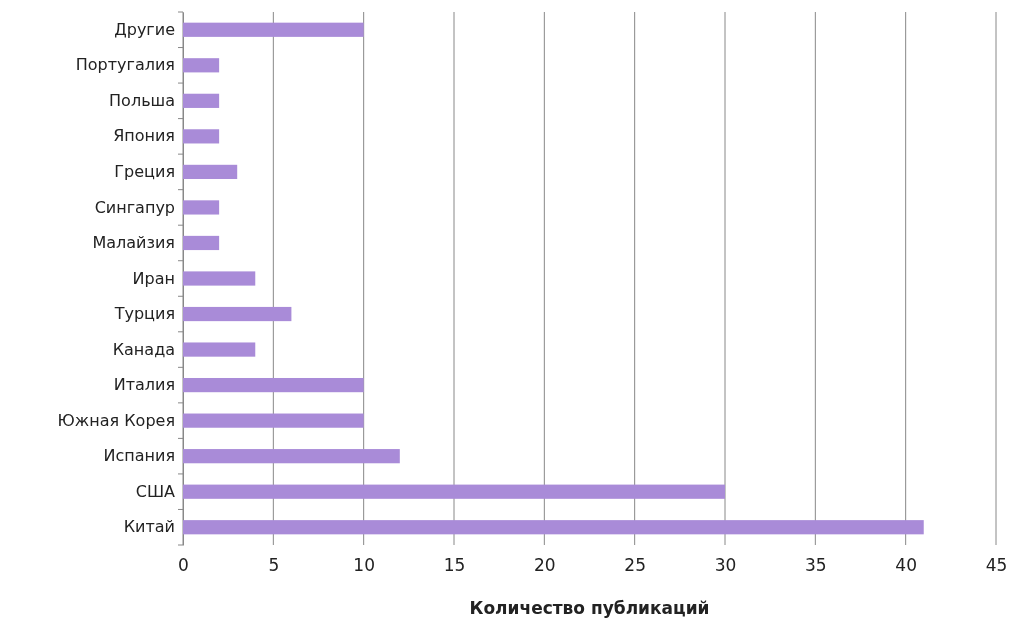 The width and height of the screenshot is (1011, 627). Describe the element at coordinates (816, 565) in the screenshot. I see `x-tick-label: 35` at that location.